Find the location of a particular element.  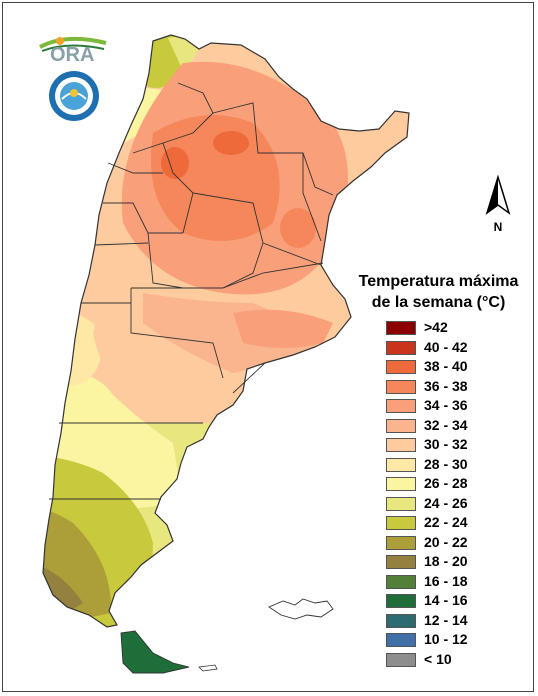

ora-logo: ORA is located at coordinates (73, 48).